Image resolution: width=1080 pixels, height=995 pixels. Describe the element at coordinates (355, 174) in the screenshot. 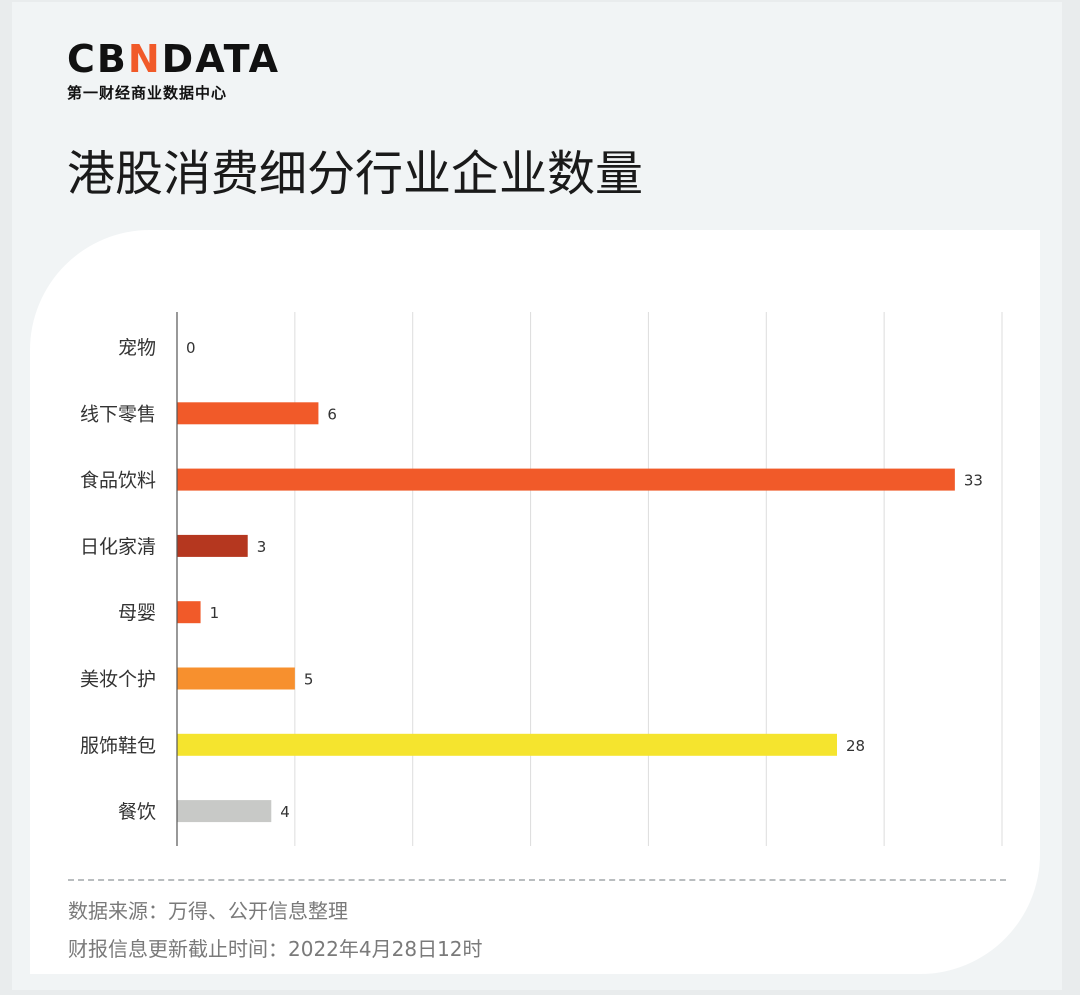

I see `page-title: 港股消费细分行业企业数量` at that location.